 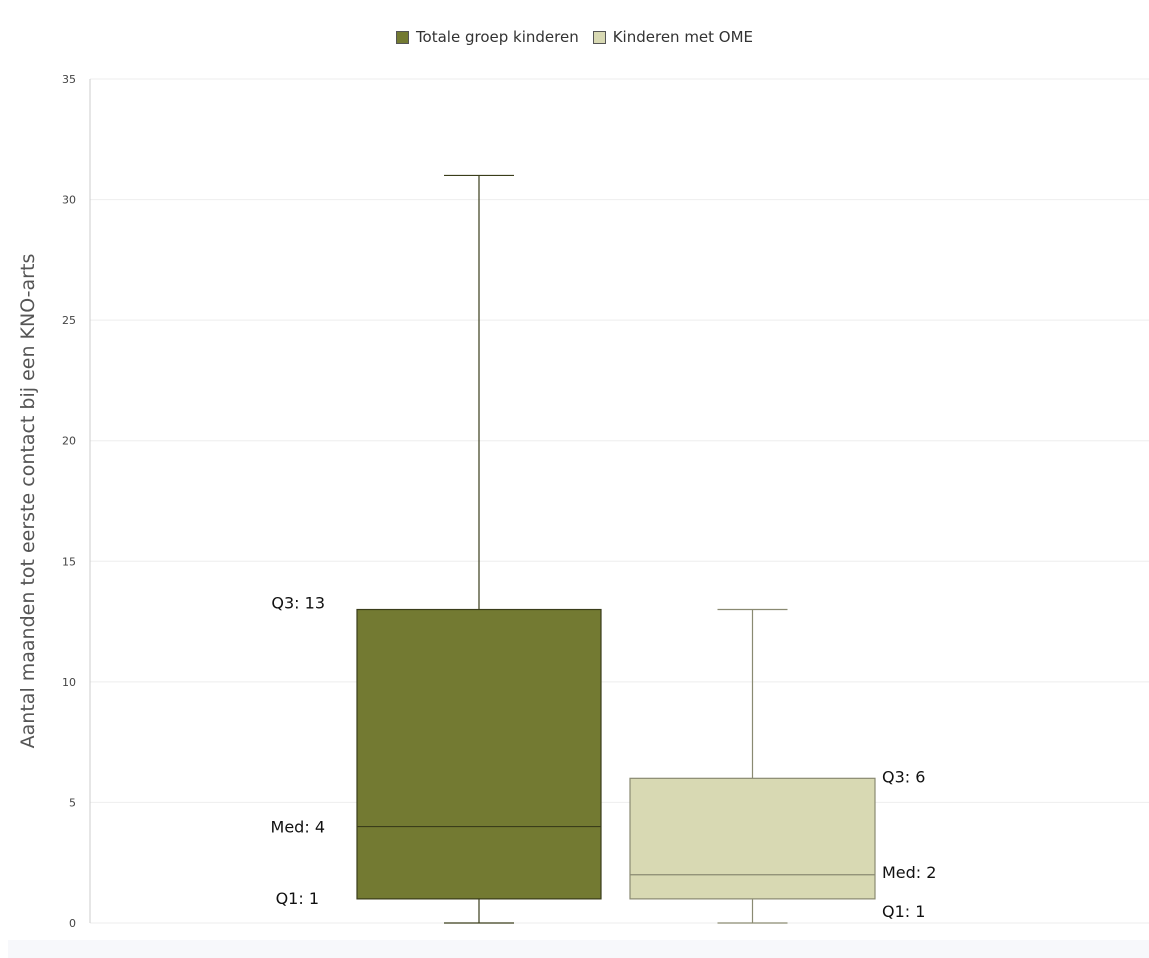 I want to click on label-q3-kinderen-met-ome: Q3: 6, so click(x=903, y=776).